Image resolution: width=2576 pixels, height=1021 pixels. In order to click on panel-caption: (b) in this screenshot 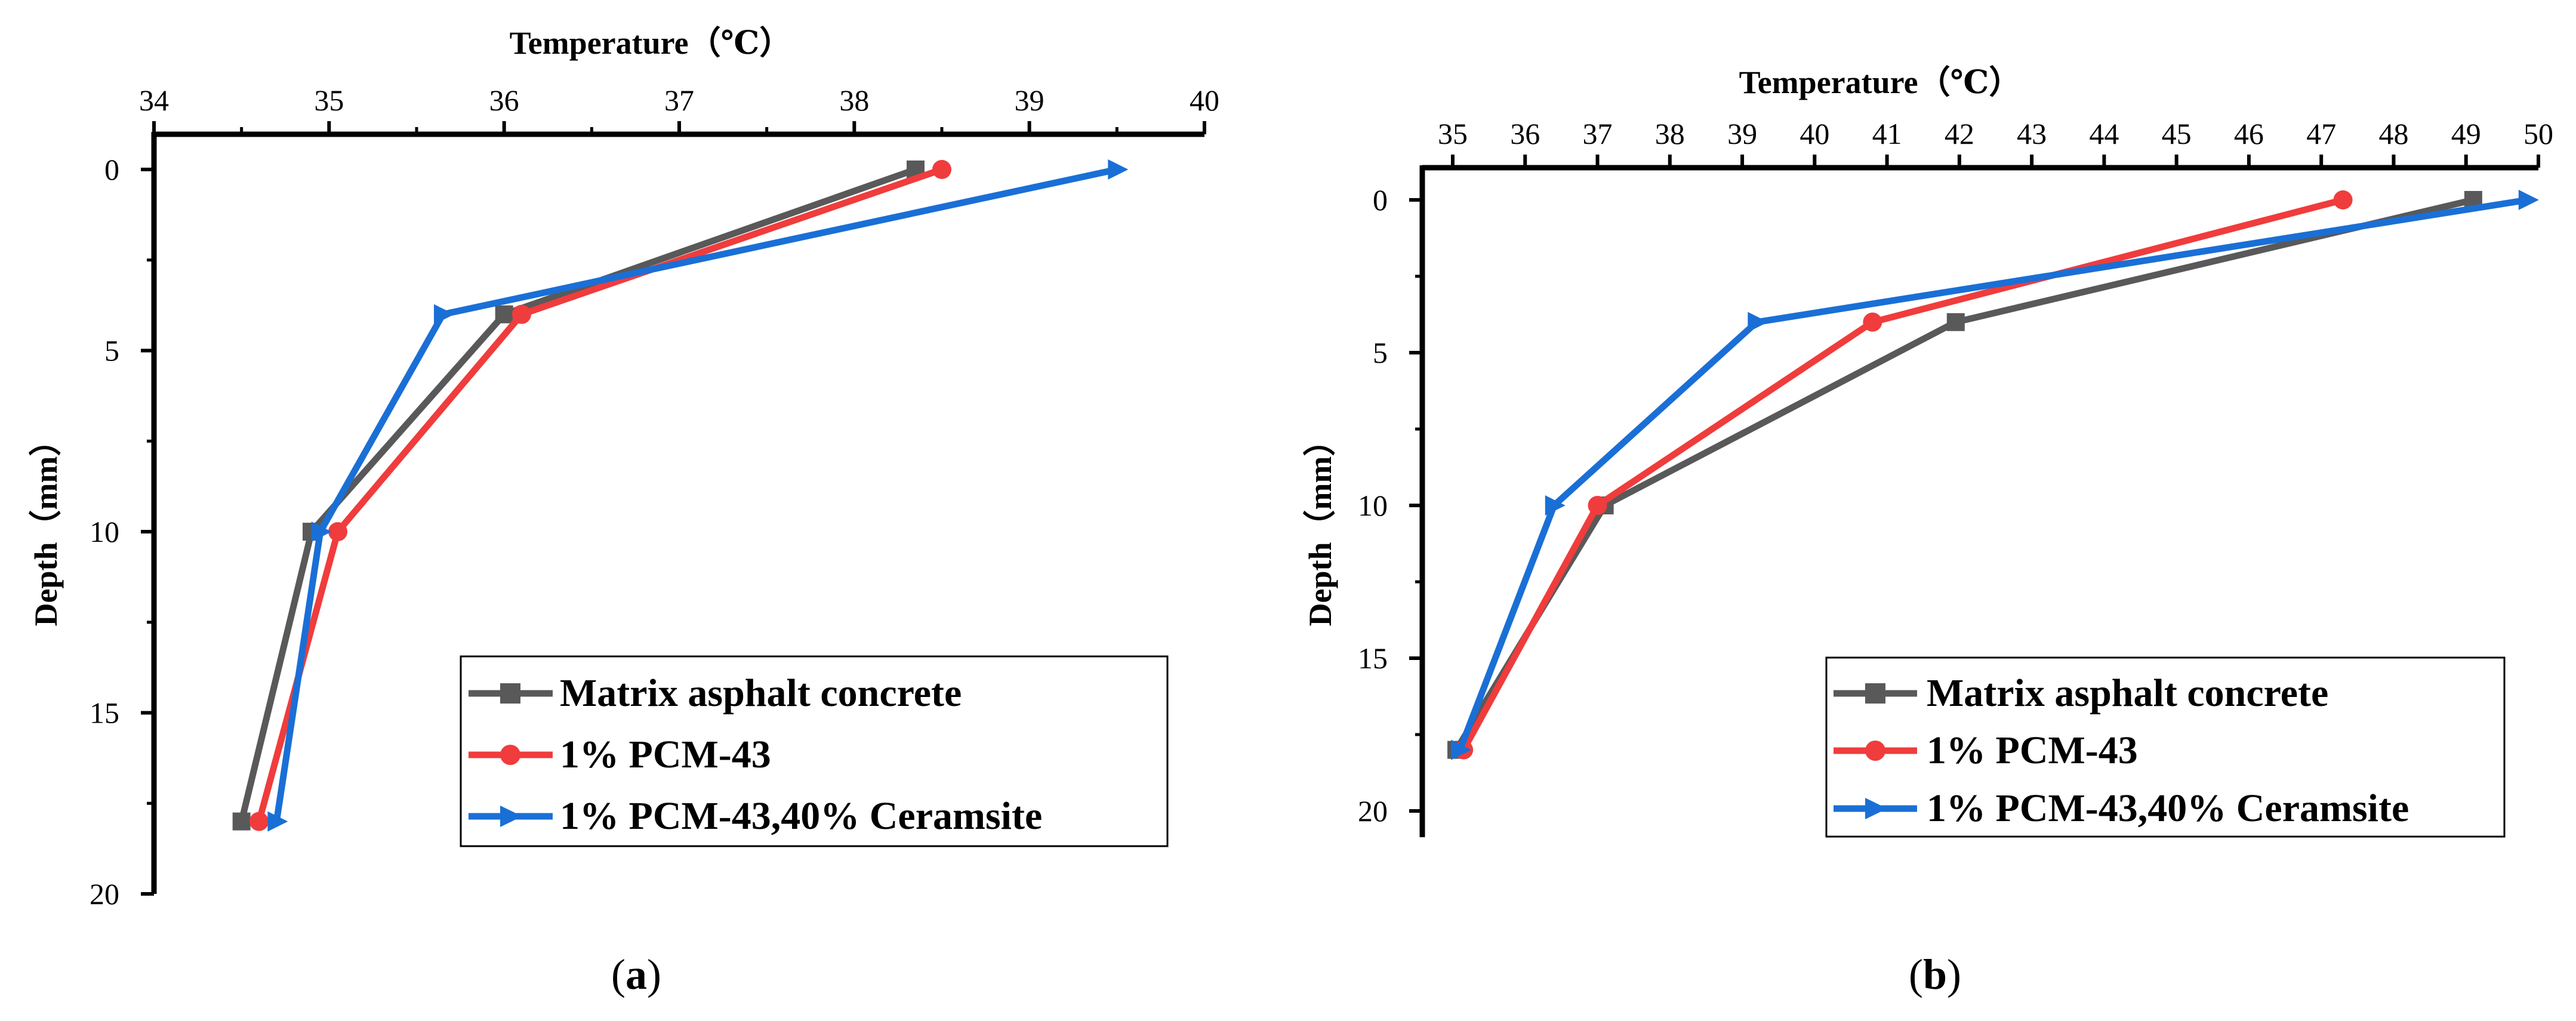, I will do `click(1935, 974)`.